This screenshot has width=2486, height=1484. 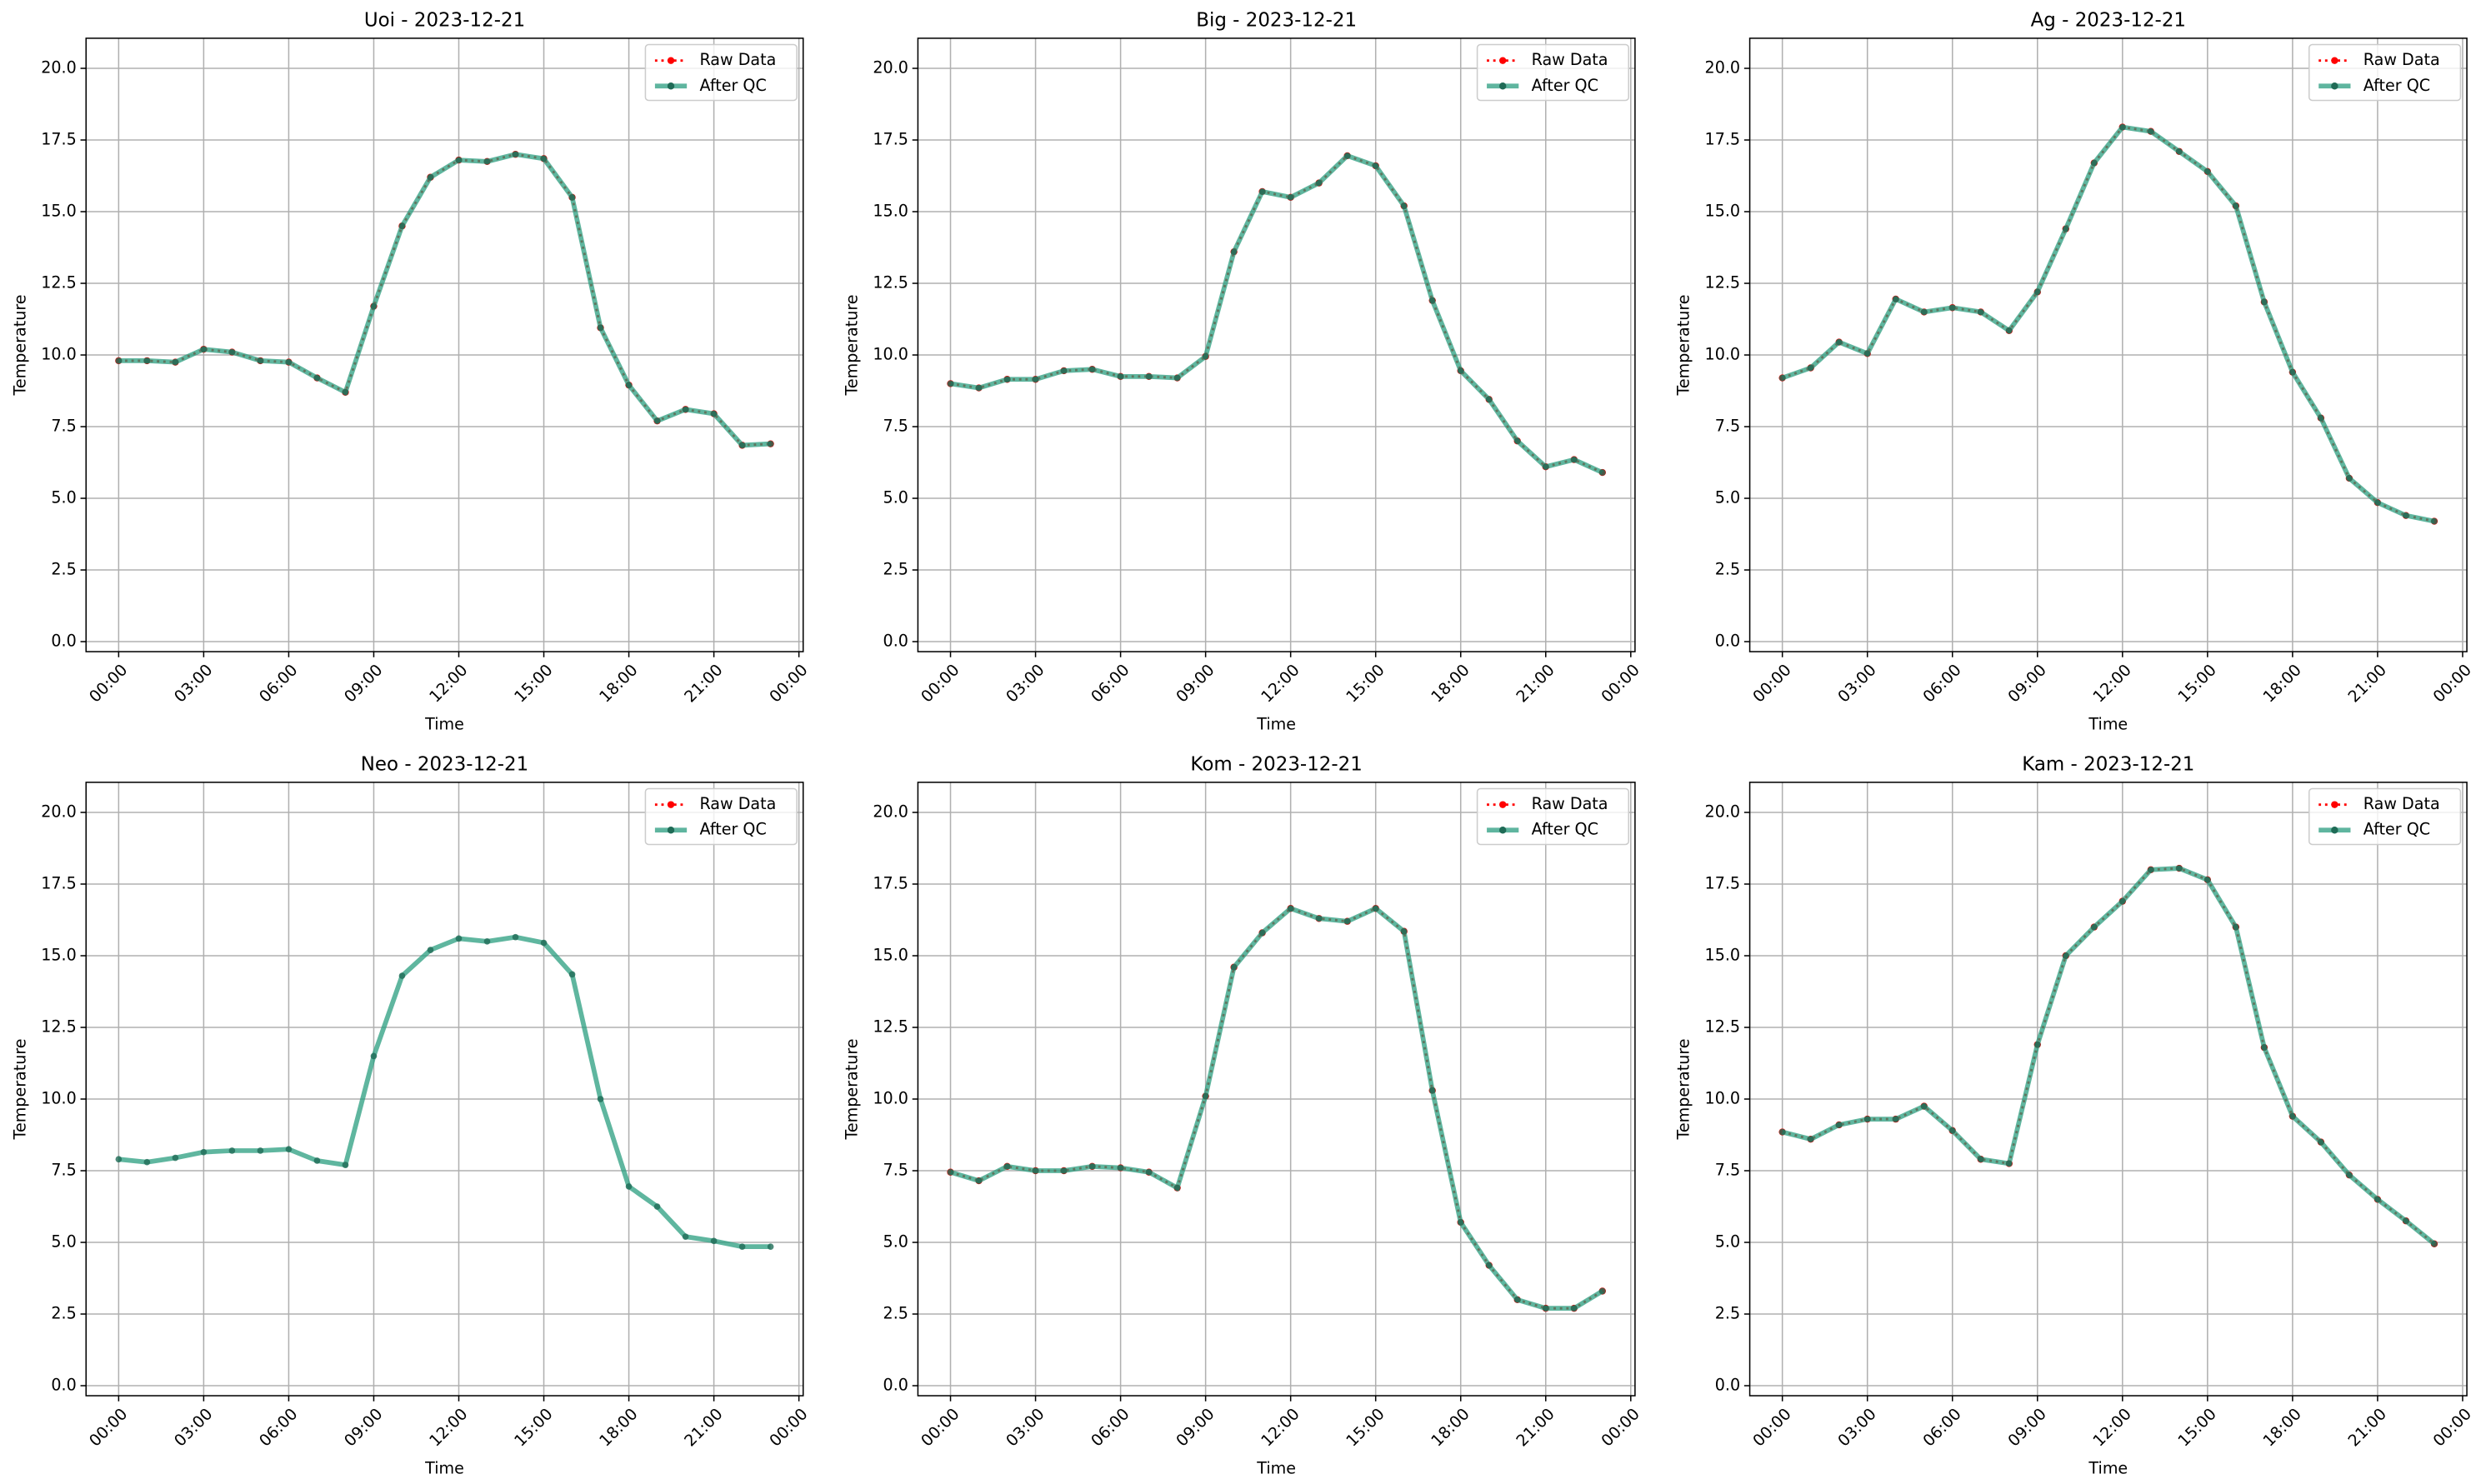 I want to click on subplot-title: Ag - 2023-12-21, so click(x=2108, y=20).